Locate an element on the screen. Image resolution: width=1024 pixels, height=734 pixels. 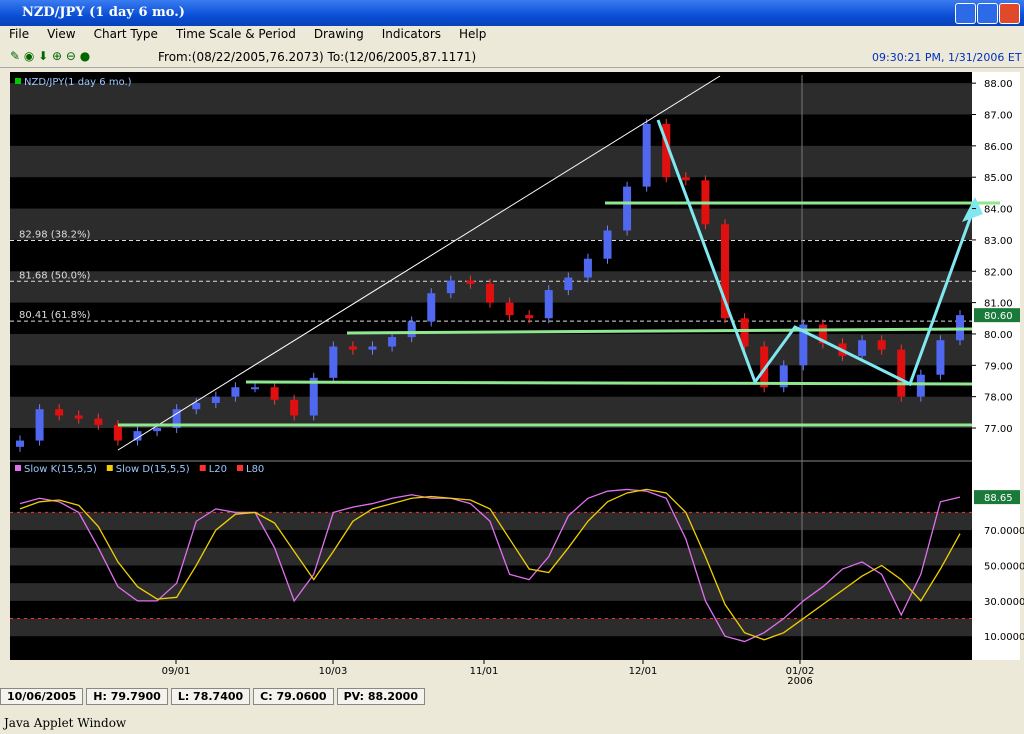
menu-item: Drawing is located at coordinates (338, 34).